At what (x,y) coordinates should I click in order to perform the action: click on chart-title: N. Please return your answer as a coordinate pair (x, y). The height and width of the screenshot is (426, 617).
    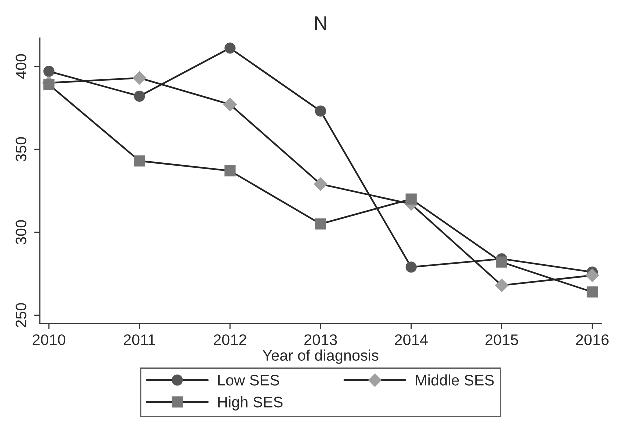
    Looking at the image, I should click on (320, 23).